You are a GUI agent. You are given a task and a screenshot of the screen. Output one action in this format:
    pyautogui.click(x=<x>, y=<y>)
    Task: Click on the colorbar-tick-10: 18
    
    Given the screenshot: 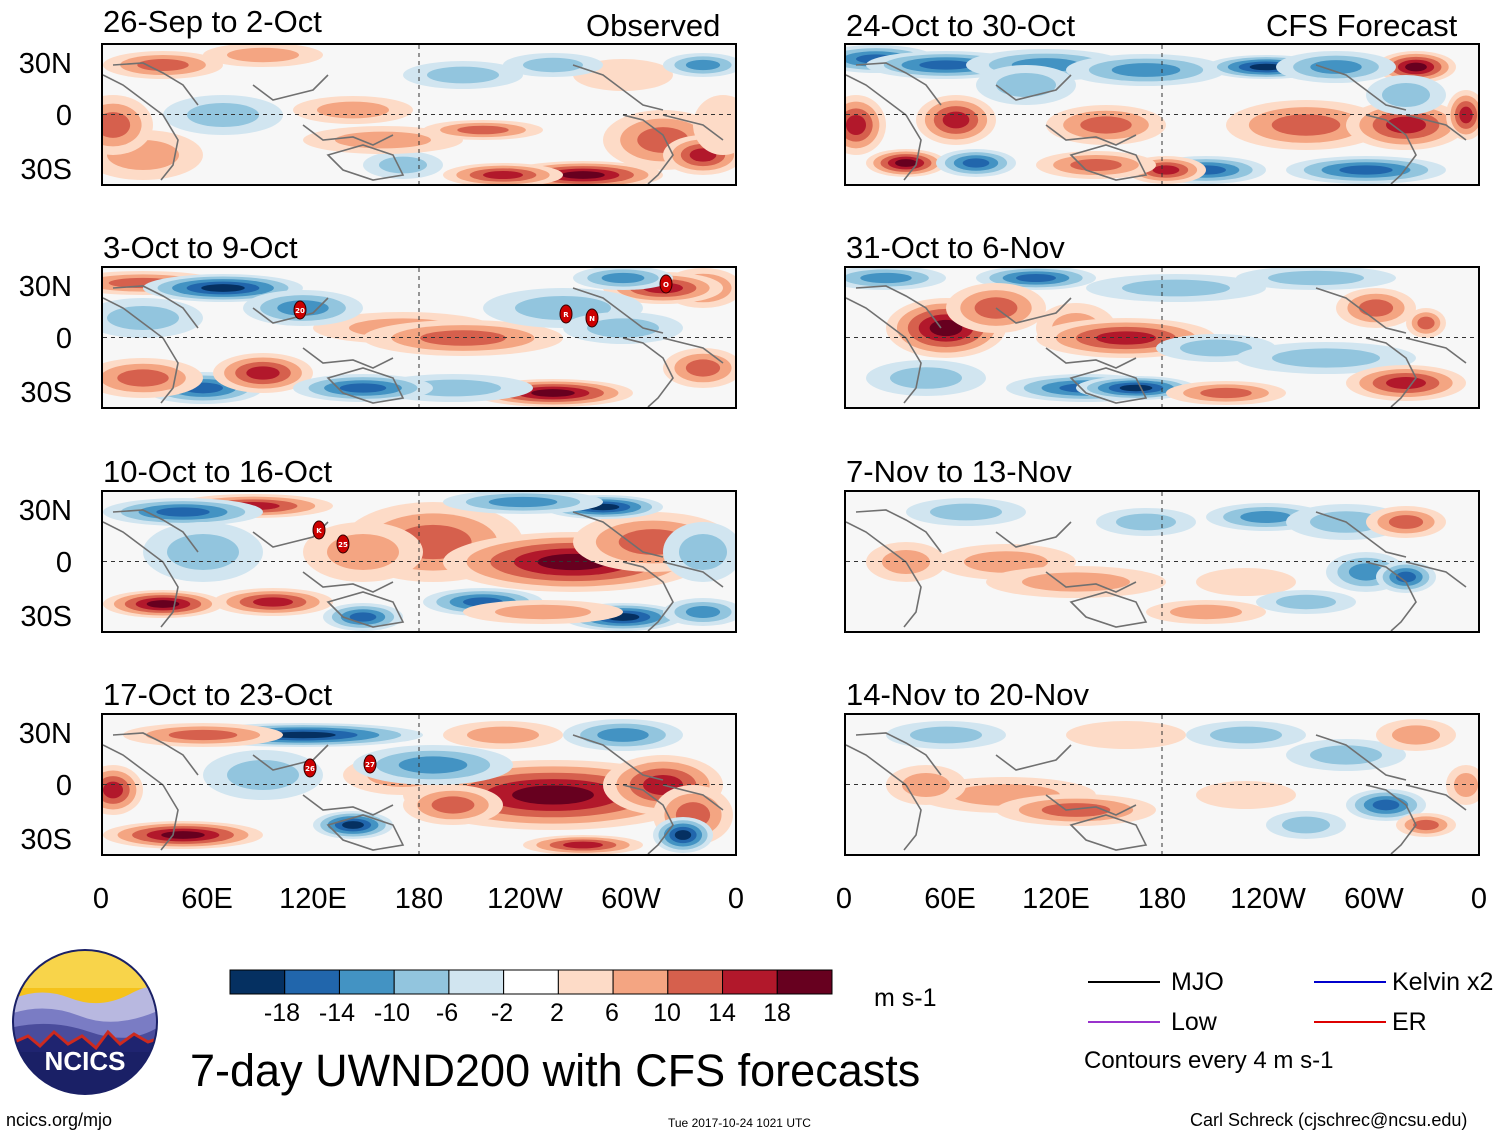 What is the action you would take?
    pyautogui.click(x=777, y=1013)
    